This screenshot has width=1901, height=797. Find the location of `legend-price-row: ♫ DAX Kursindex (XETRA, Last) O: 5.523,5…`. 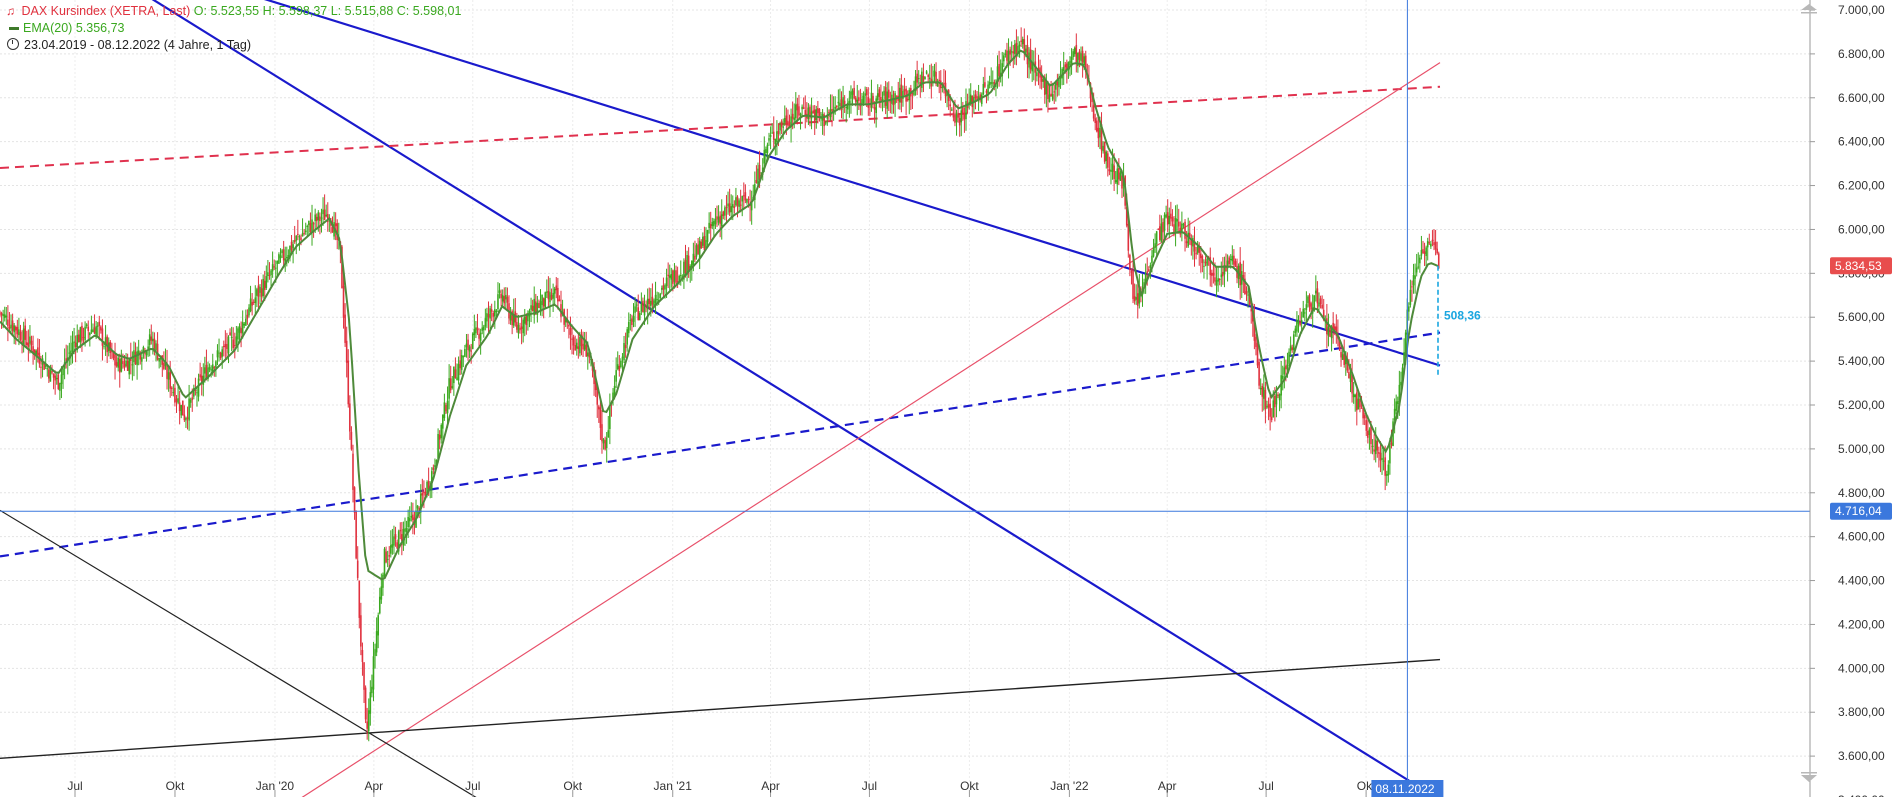

legend-price-row: ♫ DAX Kursindex (XETRA, Last) O: 5.523,5… is located at coordinates (233, 11).